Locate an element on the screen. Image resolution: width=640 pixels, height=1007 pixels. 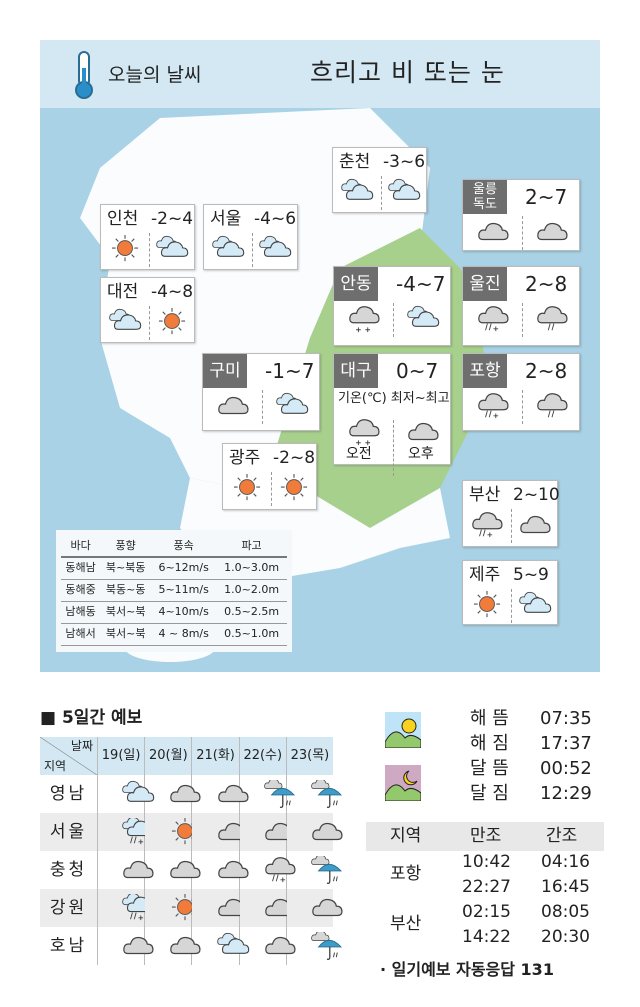
forecast-row: 충청 is located at coordinates (191, 870).